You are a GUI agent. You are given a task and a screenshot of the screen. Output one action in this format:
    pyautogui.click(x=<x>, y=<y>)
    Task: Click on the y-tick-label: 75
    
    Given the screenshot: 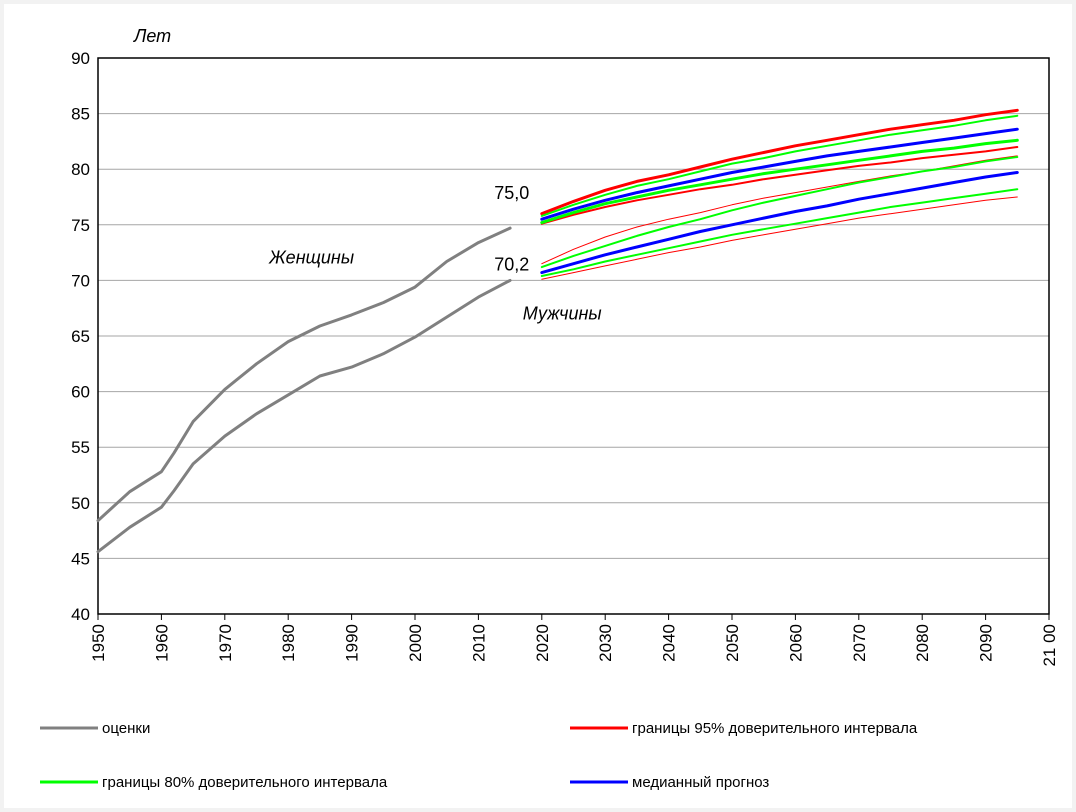 What is the action you would take?
    pyautogui.click(x=80, y=225)
    